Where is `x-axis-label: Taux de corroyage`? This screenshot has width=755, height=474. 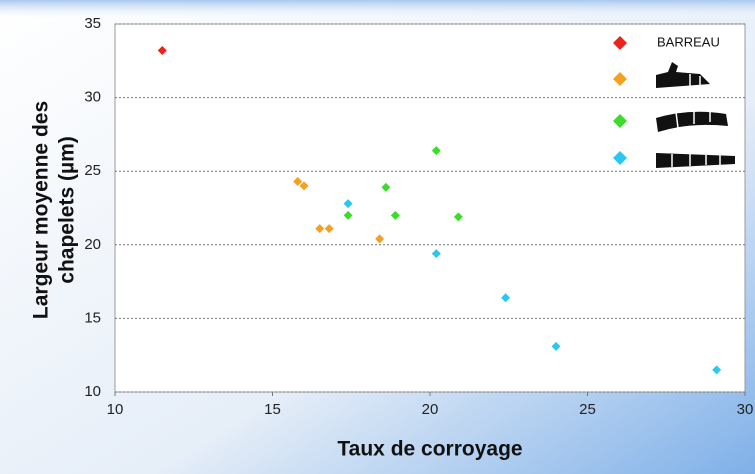
x-axis-label: Taux de corroyage is located at coordinates (429, 449).